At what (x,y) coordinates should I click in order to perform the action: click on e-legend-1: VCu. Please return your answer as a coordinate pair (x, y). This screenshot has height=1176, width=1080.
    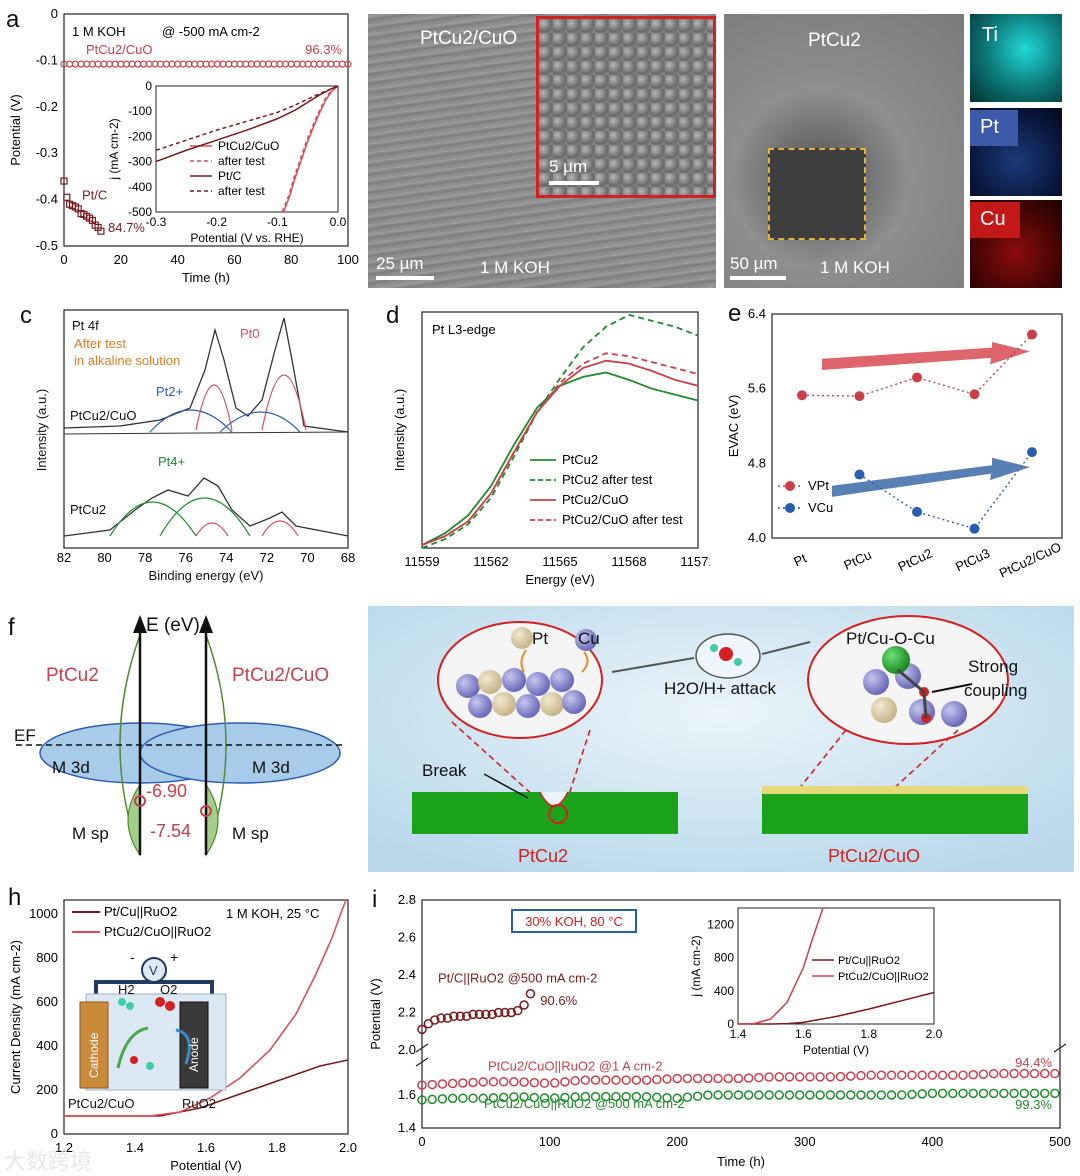
    Looking at the image, I should click on (820, 507).